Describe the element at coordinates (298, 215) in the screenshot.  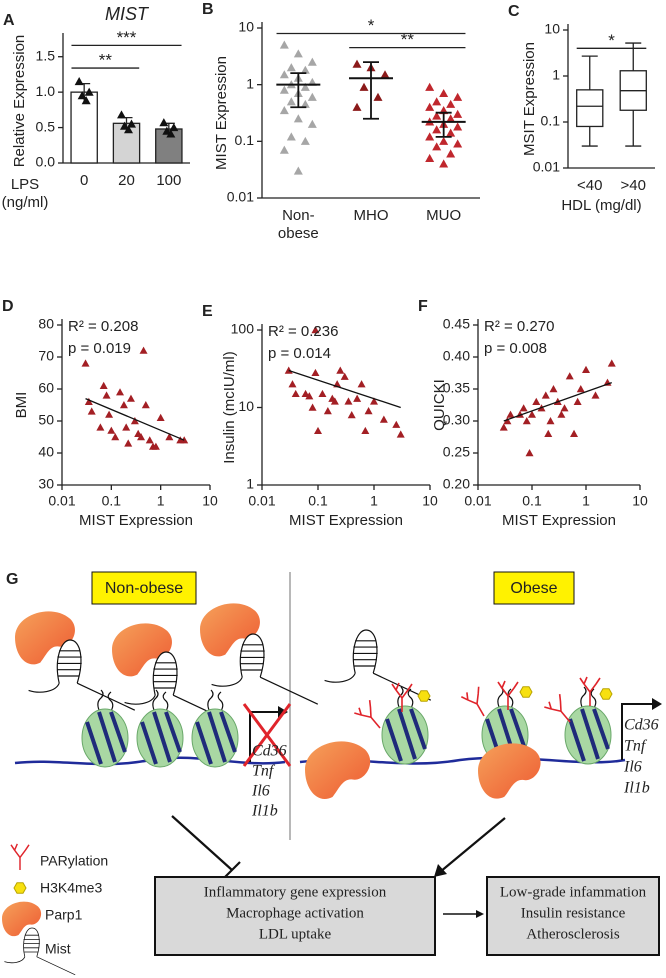
I see `x-tick-label: Non-` at that location.